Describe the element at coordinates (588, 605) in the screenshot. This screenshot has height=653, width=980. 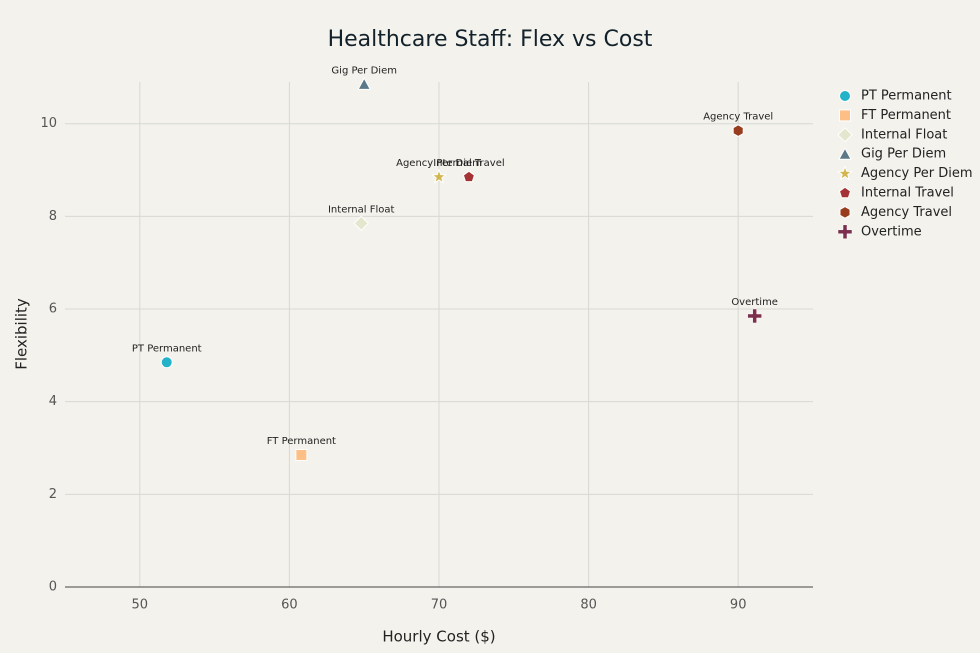
I see `x-tick-label: 80` at that location.